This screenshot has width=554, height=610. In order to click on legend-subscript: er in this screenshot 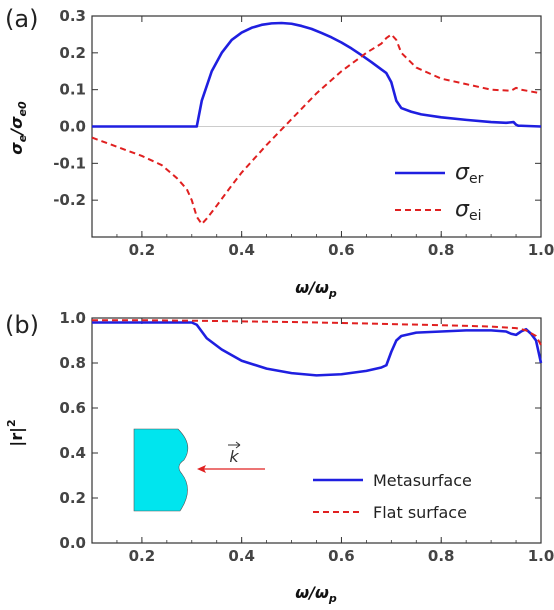, I will do `click(476, 179)`.